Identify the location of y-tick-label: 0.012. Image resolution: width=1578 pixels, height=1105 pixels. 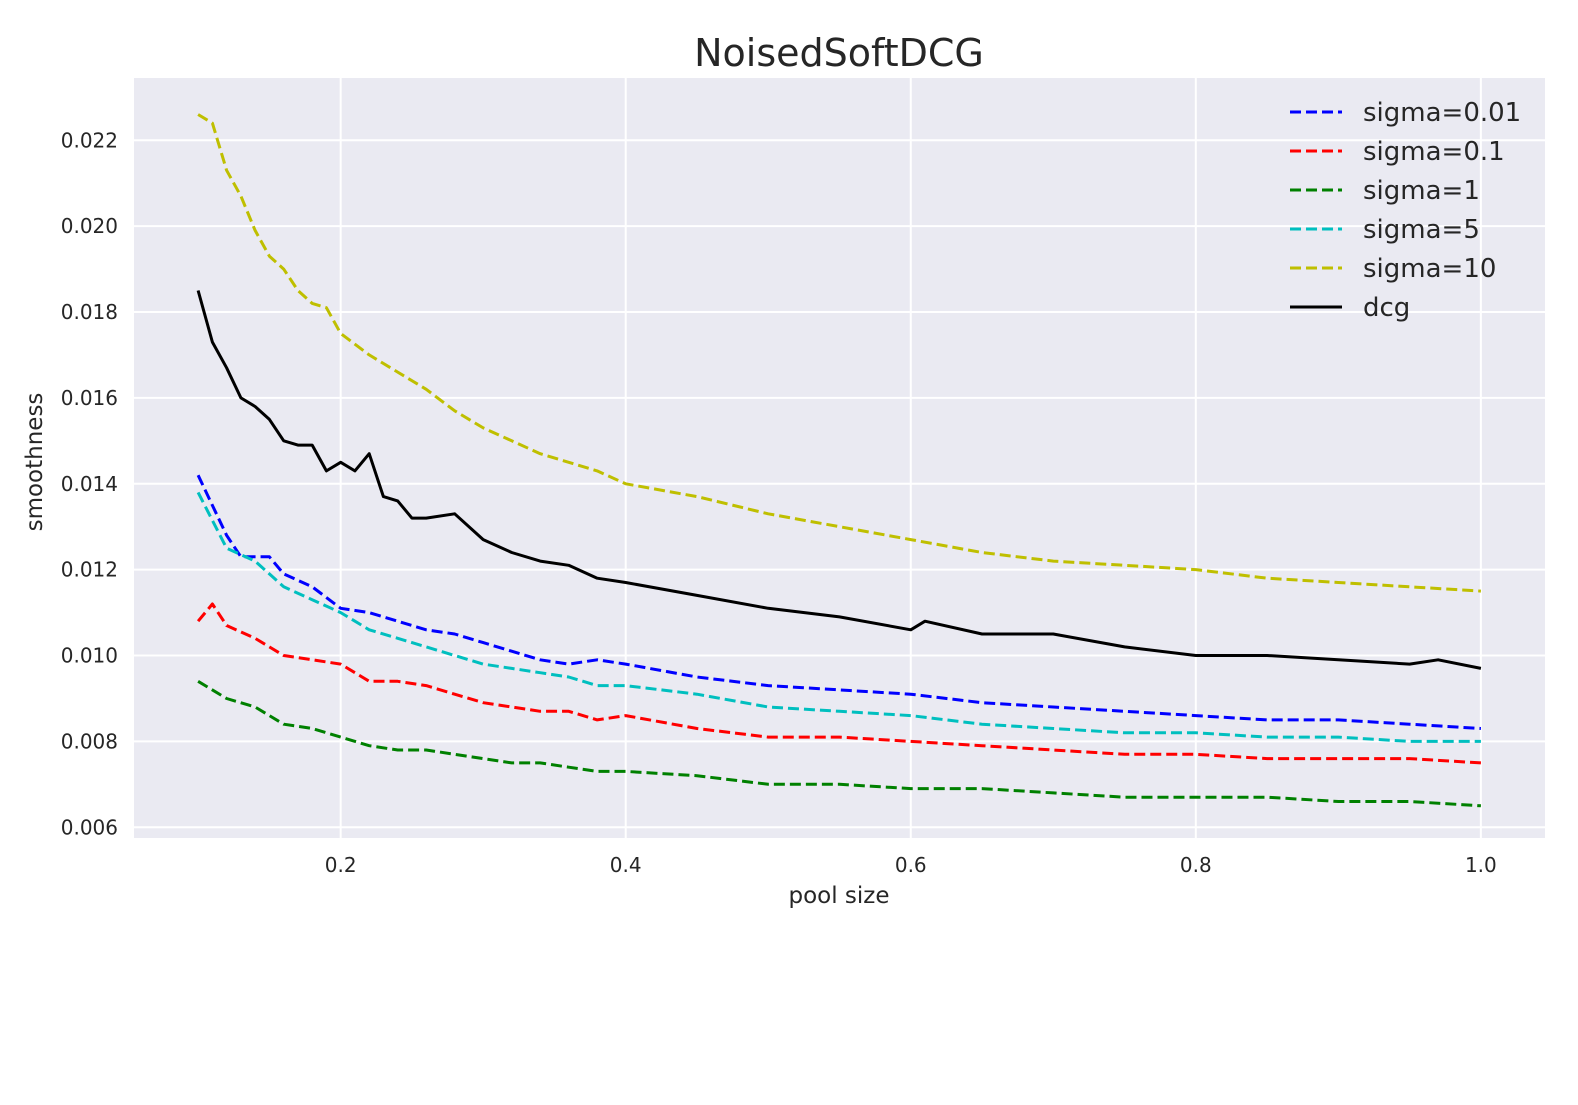
(89, 570).